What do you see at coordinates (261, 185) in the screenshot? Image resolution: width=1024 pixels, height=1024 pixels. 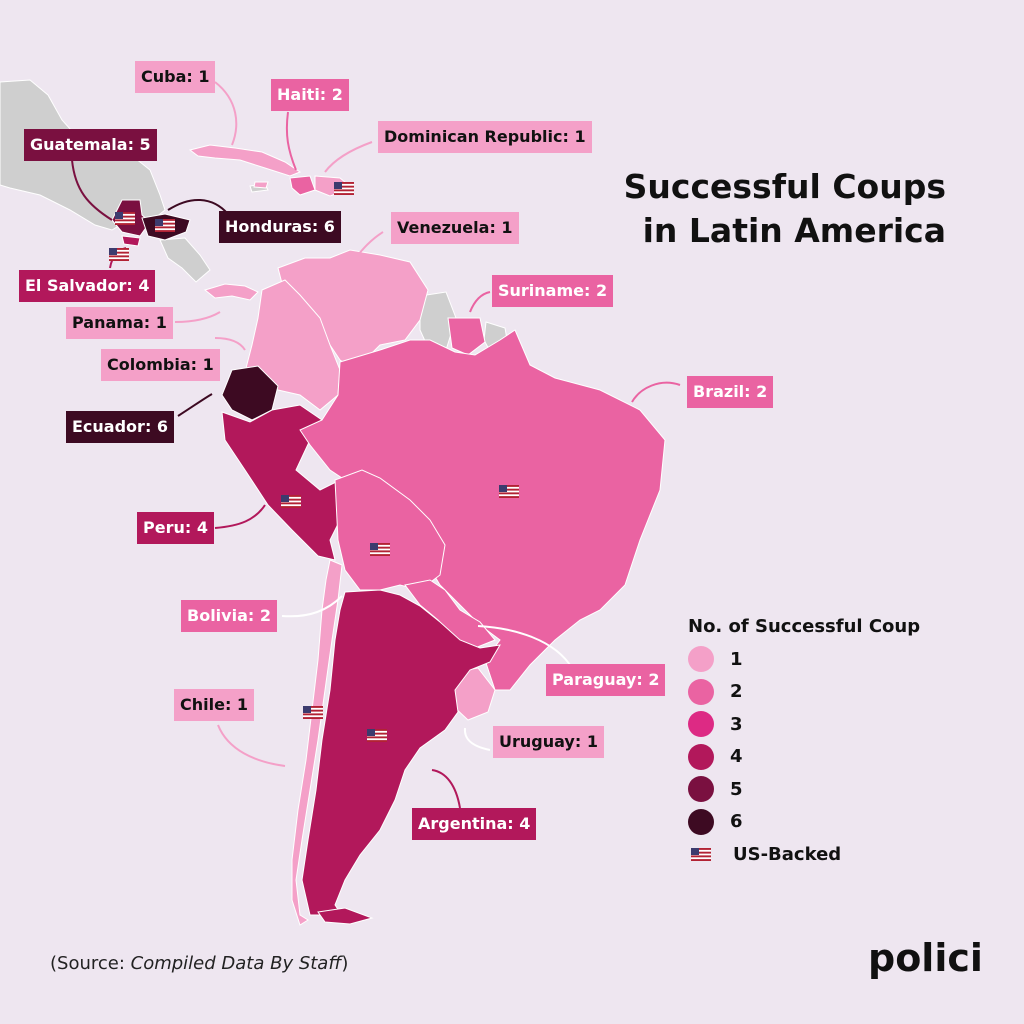 I see `country-jamaica` at bounding box center [261, 185].